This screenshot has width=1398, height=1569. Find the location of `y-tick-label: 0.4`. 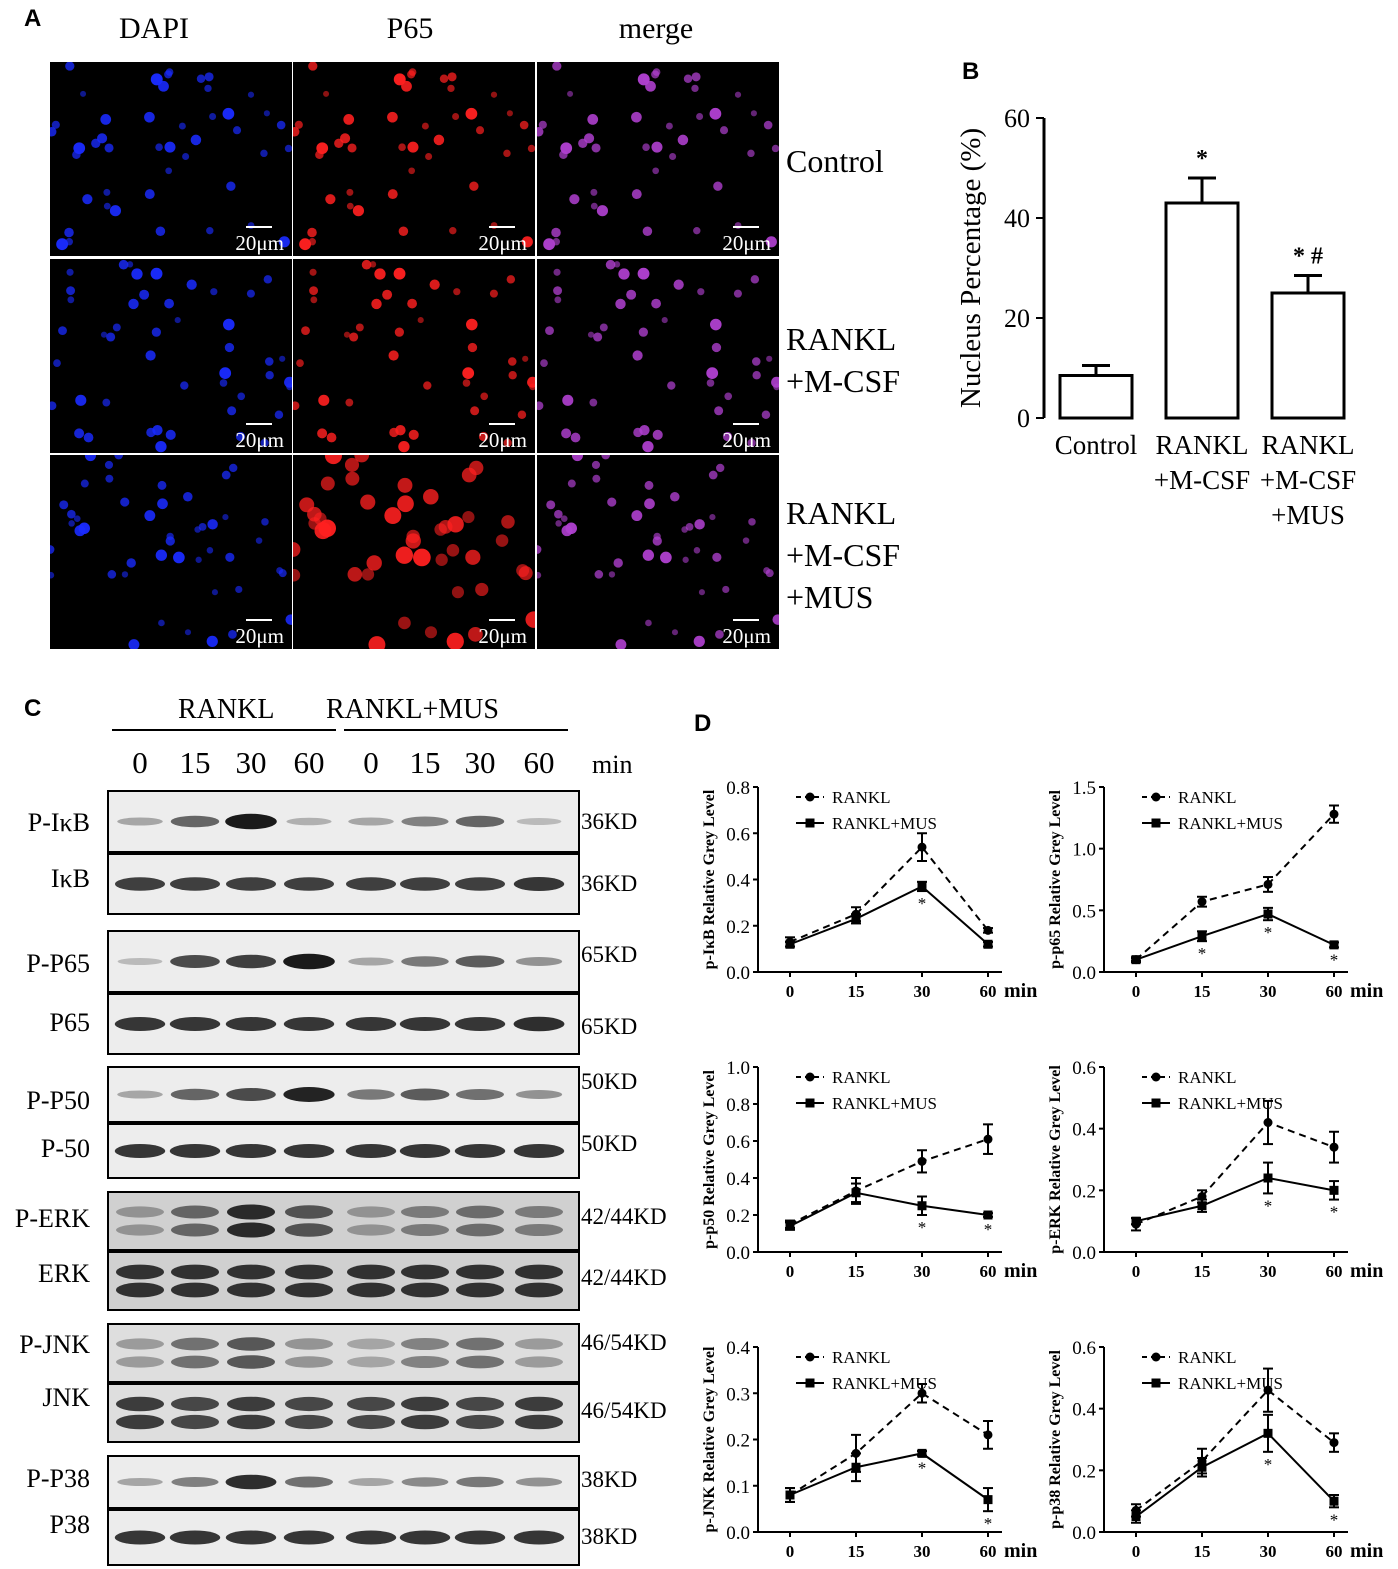

y-tick-label: 0.4 is located at coordinates (1084, 1130).